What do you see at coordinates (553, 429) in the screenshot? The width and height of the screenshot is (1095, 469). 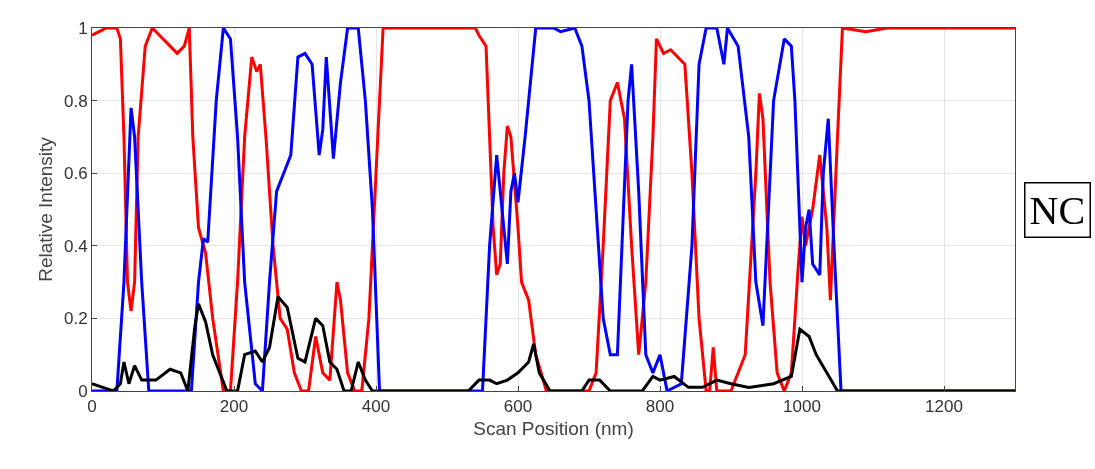 I see `x-axis-title: Scan Position (nm)` at bounding box center [553, 429].